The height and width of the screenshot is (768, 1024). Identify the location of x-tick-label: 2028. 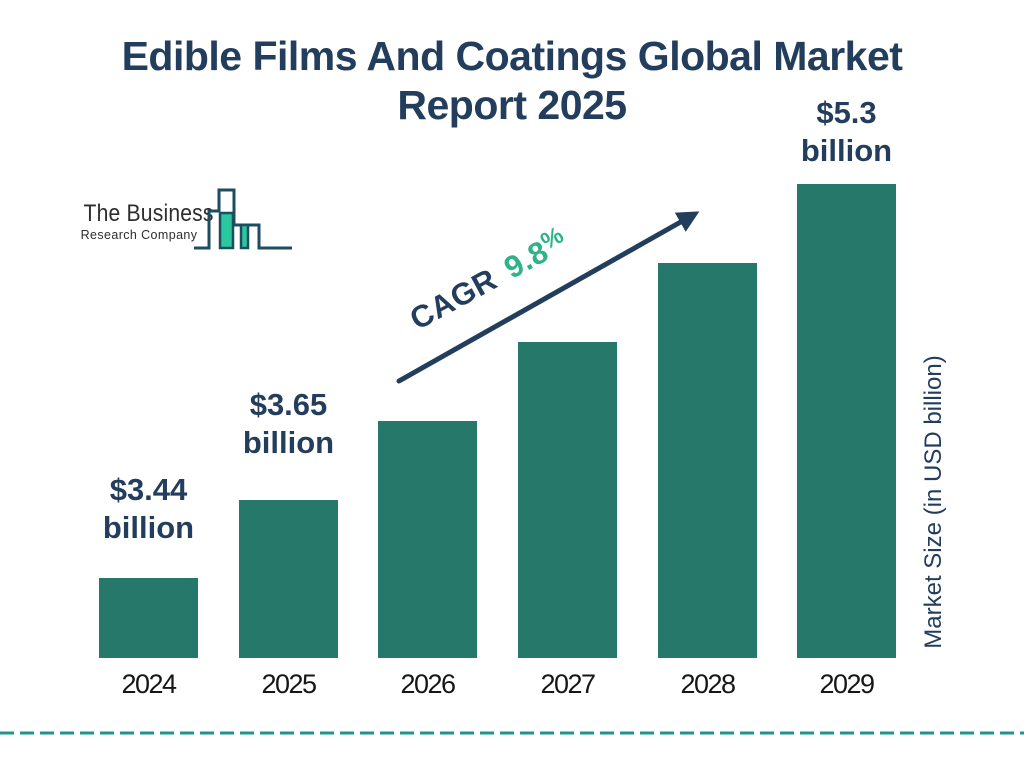
(708, 684).